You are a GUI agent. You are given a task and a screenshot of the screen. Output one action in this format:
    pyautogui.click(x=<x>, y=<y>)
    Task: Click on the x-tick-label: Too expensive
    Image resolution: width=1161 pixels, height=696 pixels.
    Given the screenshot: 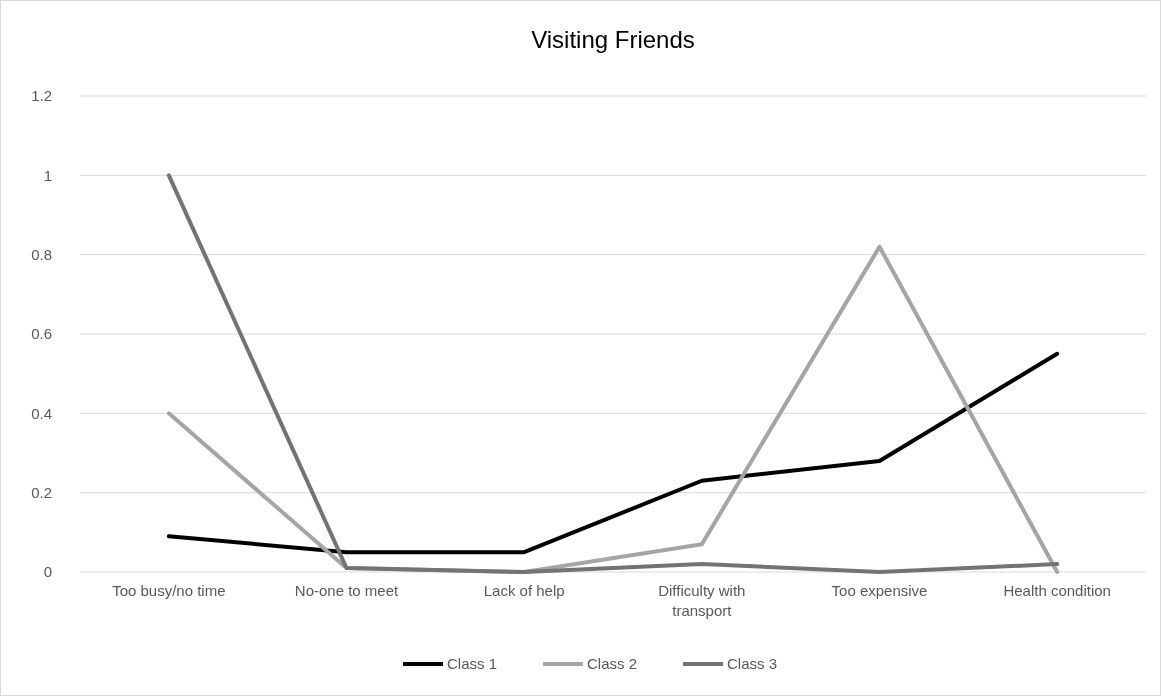 What is the action you would take?
    pyautogui.click(x=879, y=590)
    